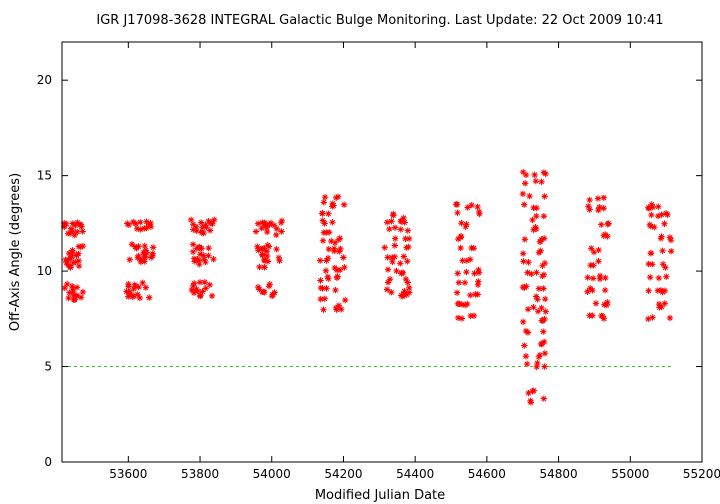 Image resolution: width=720 pixels, height=504 pixels. I want to click on x-tick-label: 54200, so click(343, 474).